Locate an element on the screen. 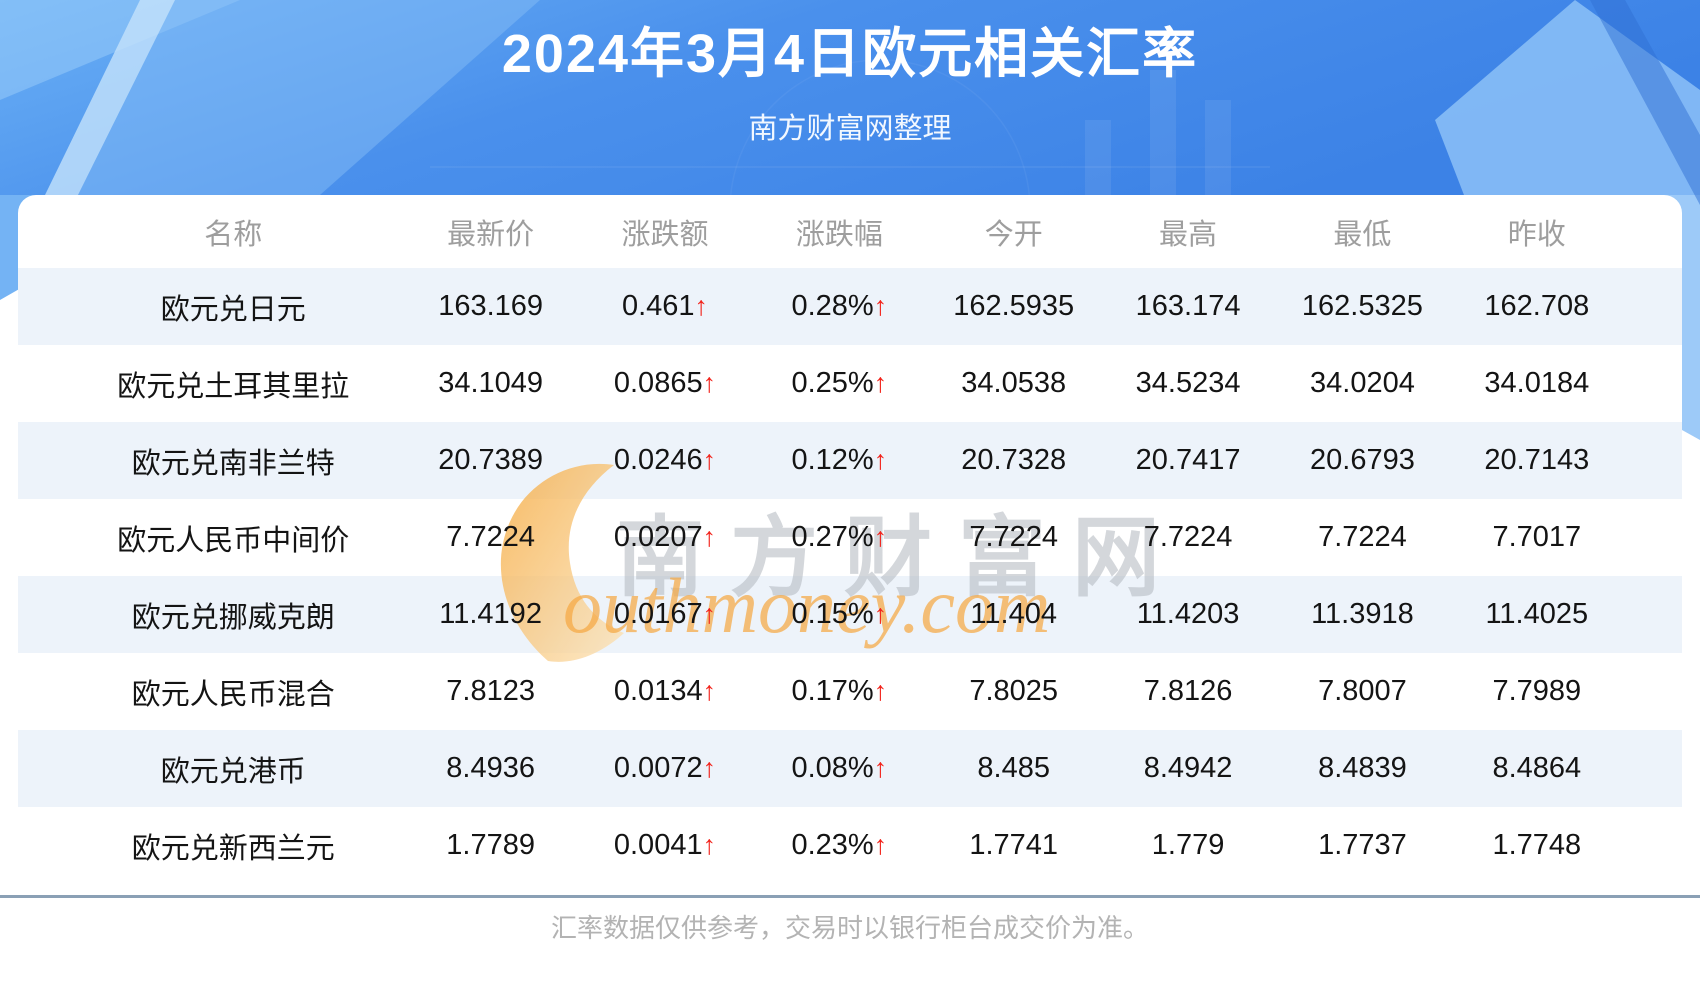 This screenshot has height=1000, width=1700. cell-open: 7.8025 is located at coordinates (1014, 691).